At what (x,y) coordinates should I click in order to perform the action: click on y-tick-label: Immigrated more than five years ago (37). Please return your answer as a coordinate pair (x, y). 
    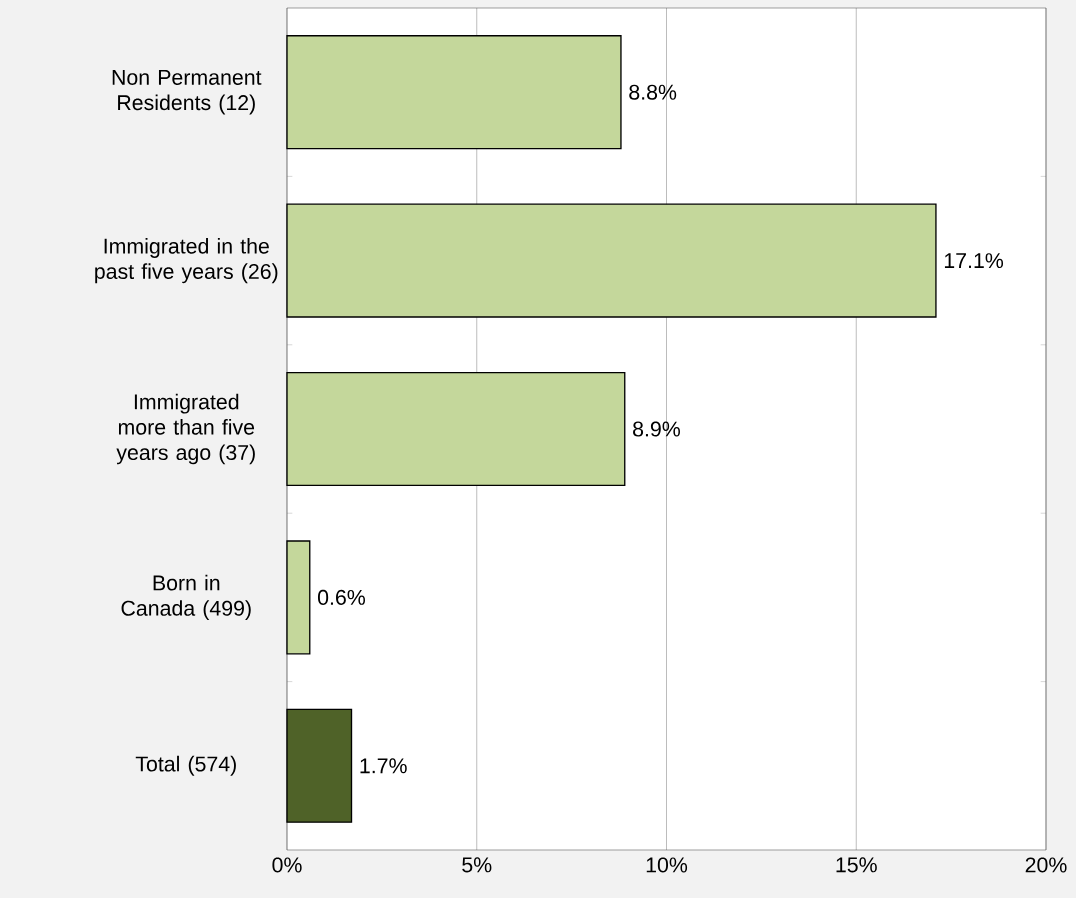
    Looking at the image, I should click on (185, 429).